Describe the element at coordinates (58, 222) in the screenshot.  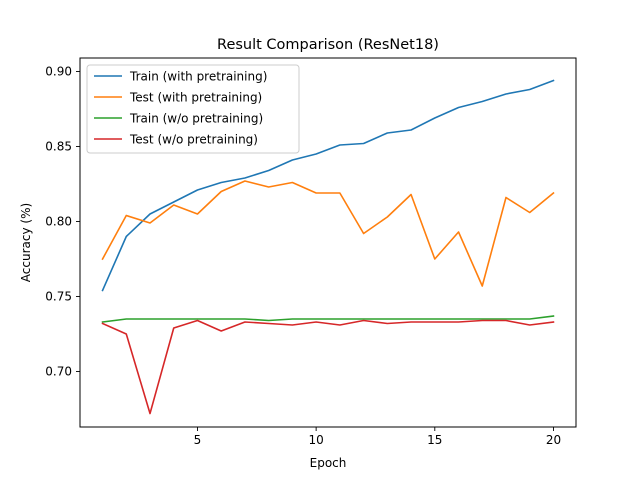
I see `y-tick-label: 0.80` at that location.